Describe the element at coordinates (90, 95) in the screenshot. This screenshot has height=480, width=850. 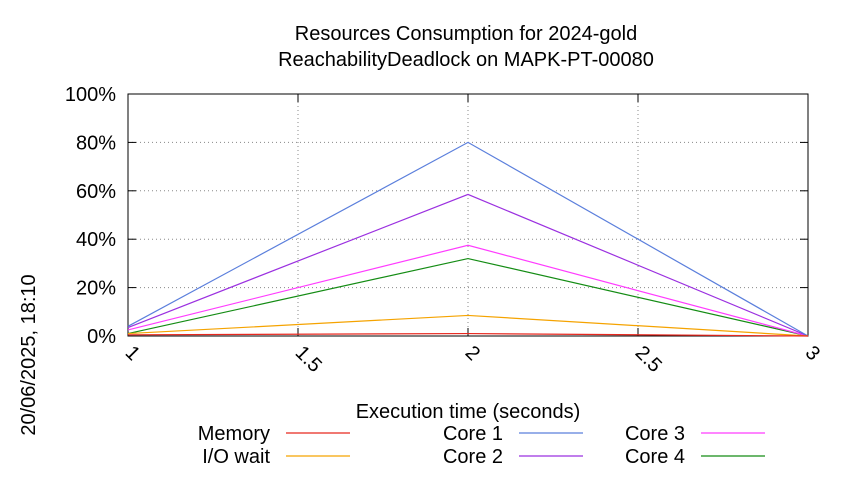
I see `y-tick-label: 100%` at that location.